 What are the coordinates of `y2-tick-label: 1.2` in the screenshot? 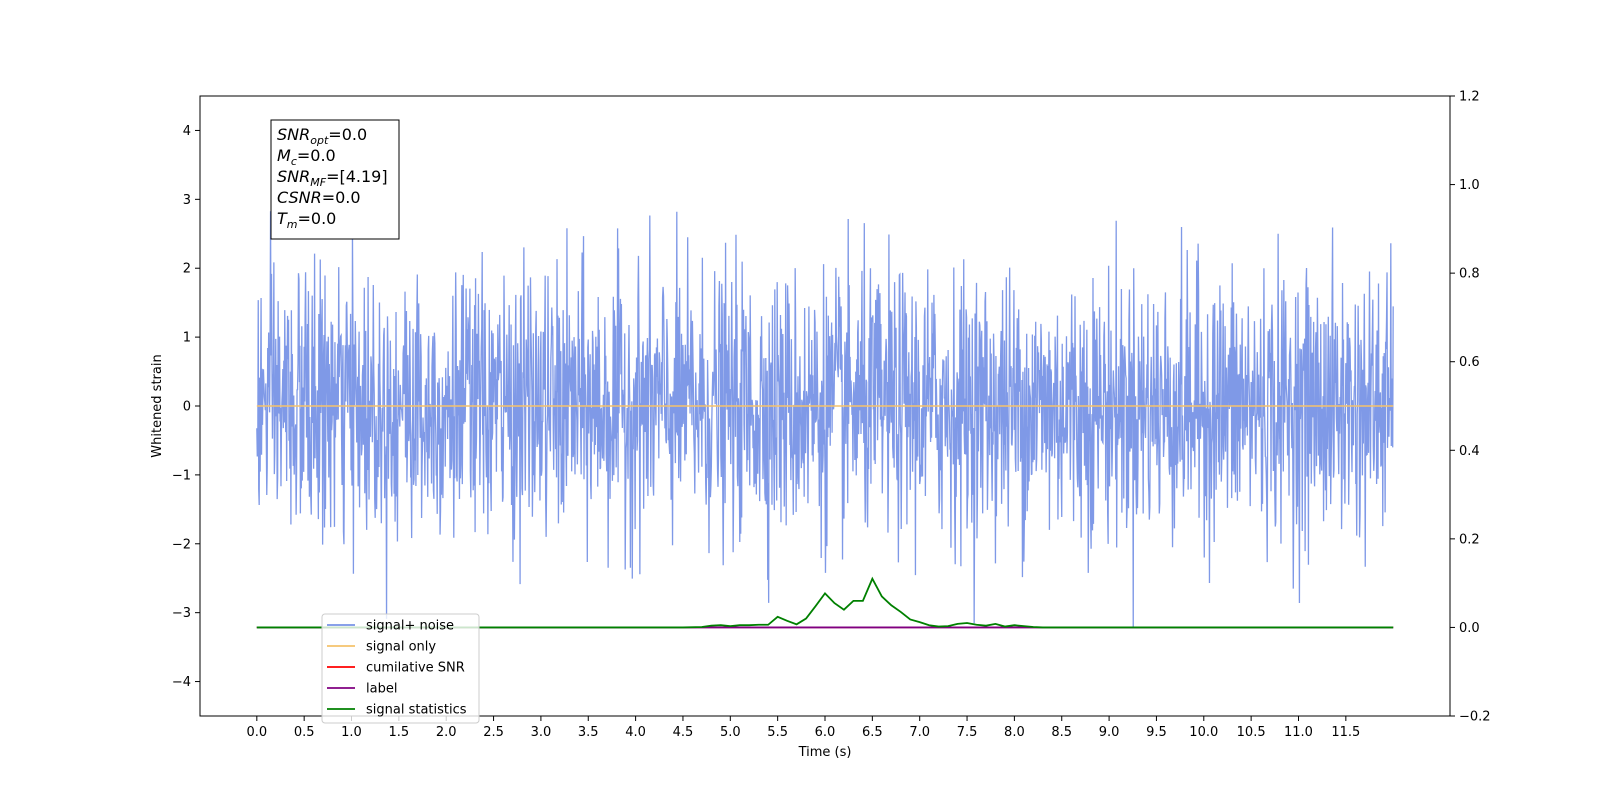 It's located at (1469, 97).